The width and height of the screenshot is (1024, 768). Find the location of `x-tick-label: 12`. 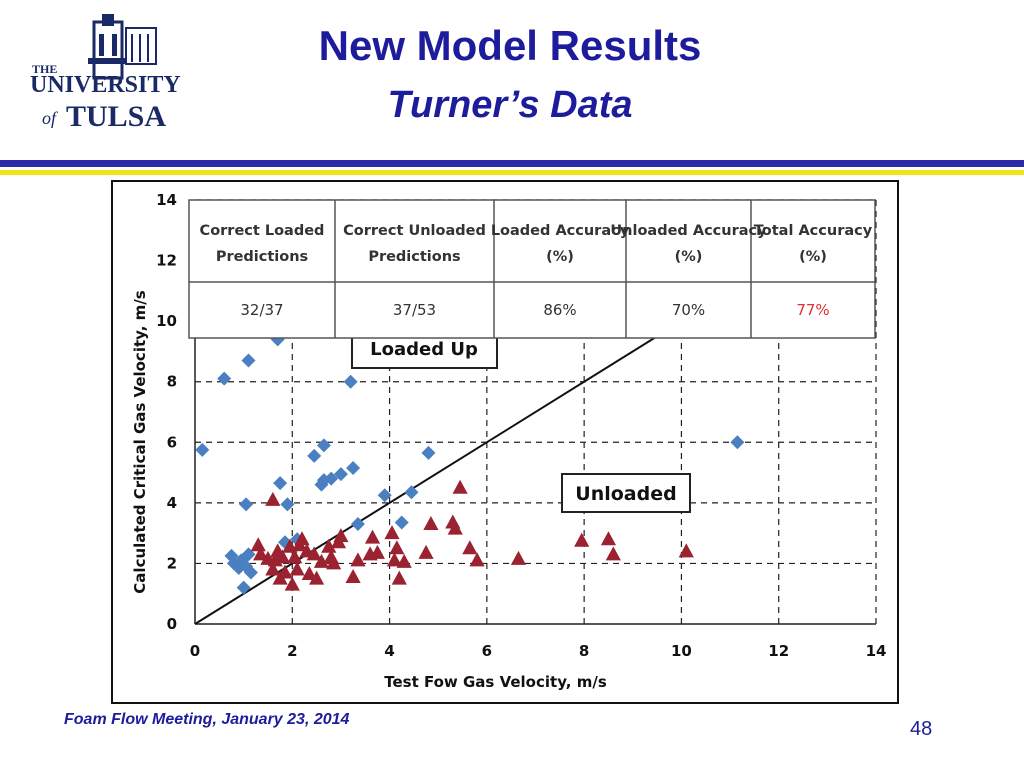

x-tick-label: 12 is located at coordinates (778, 651).